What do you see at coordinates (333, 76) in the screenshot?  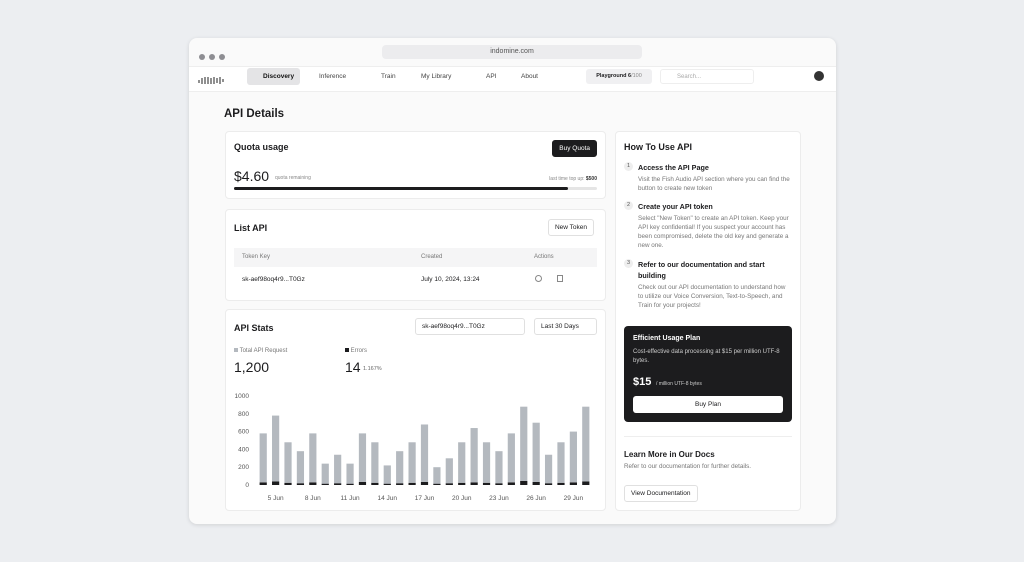 I see `nav-item: Inference` at bounding box center [333, 76].